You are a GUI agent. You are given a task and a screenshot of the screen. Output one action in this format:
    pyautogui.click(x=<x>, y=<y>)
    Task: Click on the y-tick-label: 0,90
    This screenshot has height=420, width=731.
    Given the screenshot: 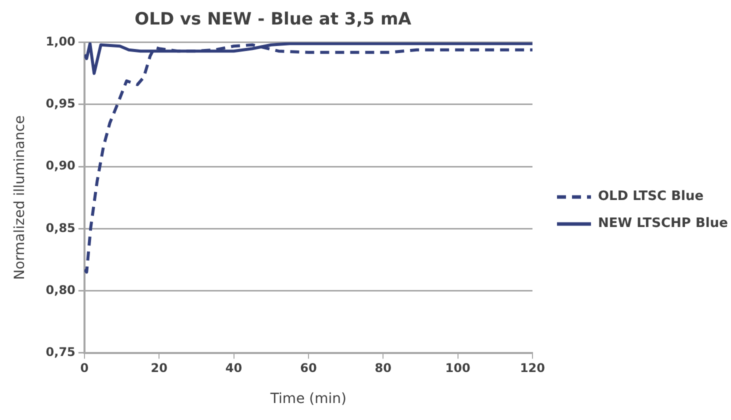 What is the action you would take?
    pyautogui.click(x=61, y=165)
    